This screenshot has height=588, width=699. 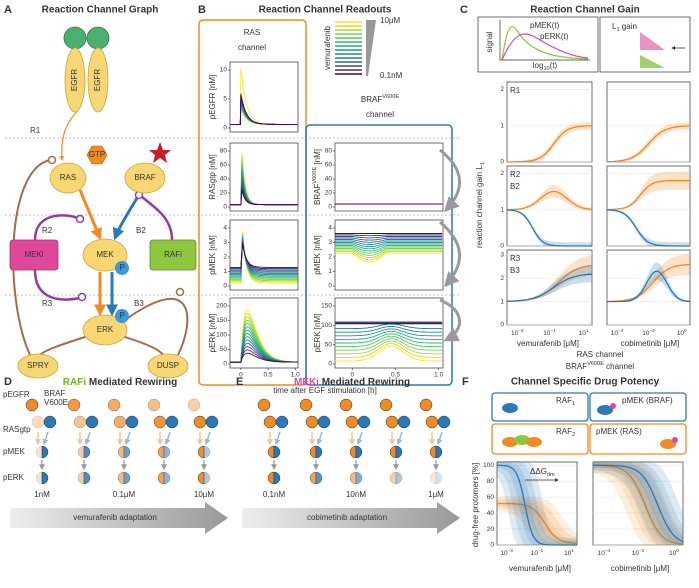 What do you see at coordinates (675, 440) in the screenshot?
I see `drug` at bounding box center [675, 440].